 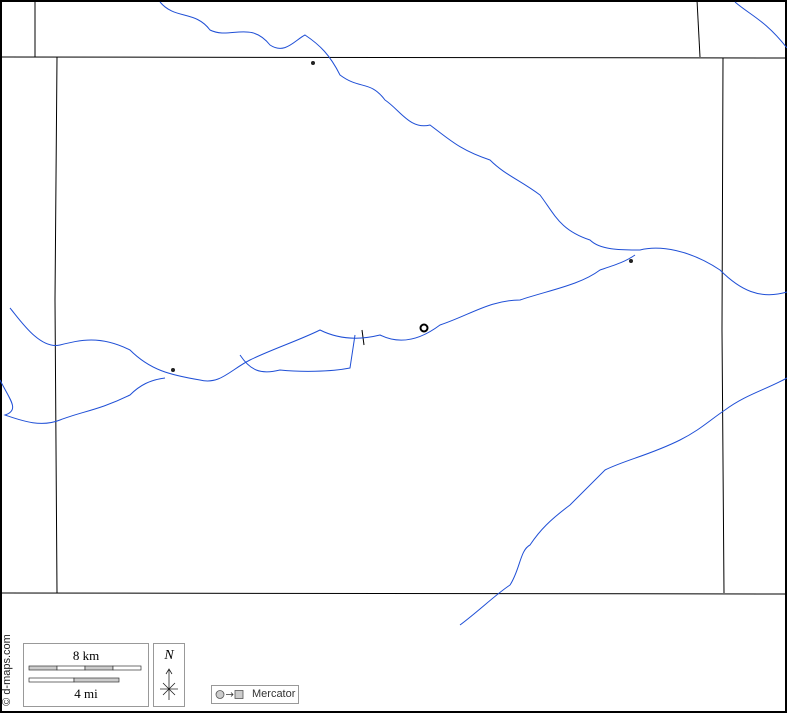 I want to click on scale-km-label: 8 km, so click(x=86, y=655).